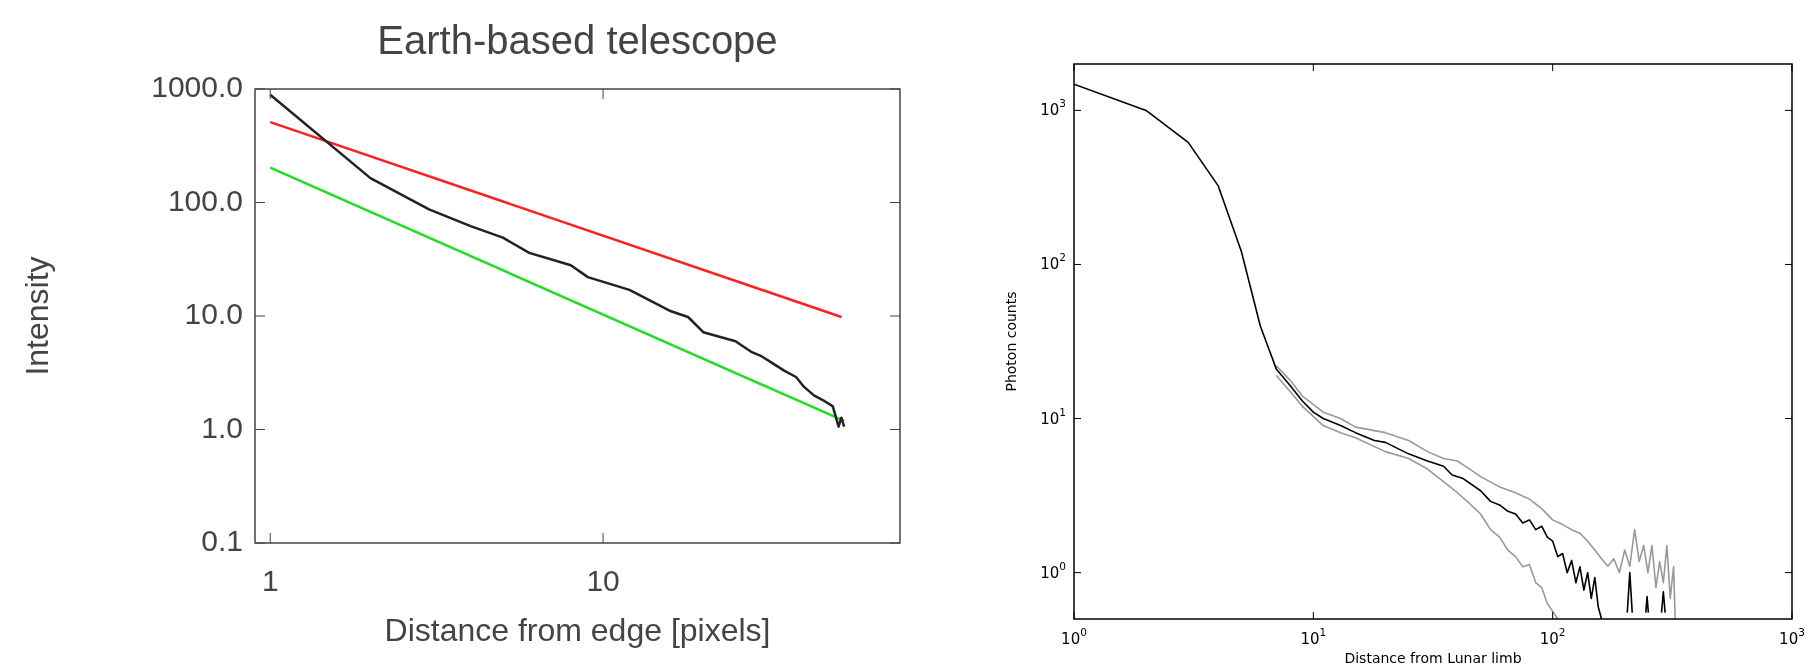 The height and width of the screenshot is (664, 1811). I want to click on y-tick-label: 100.0, so click(205, 200).